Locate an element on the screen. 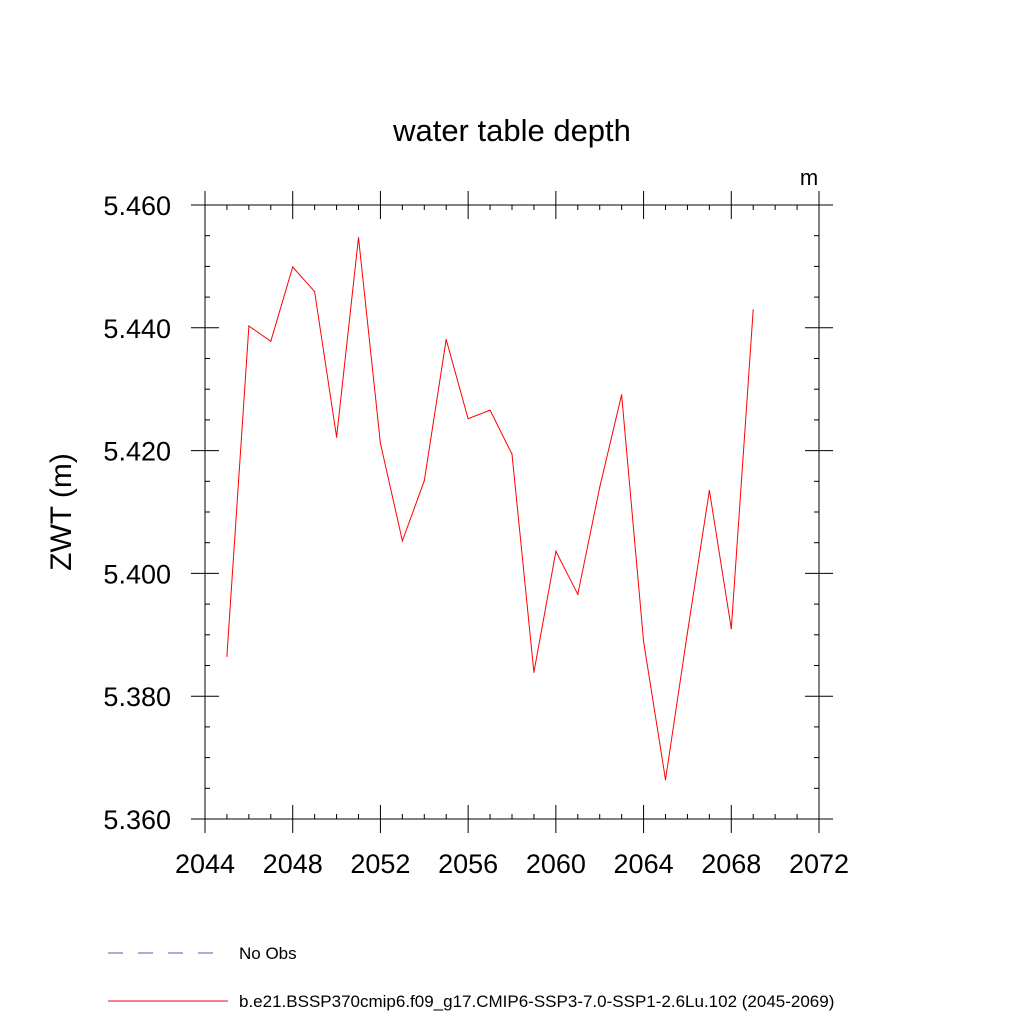 Image resolution: width=1024 pixels, height=1024 pixels. x-tick-label: 2052 is located at coordinates (380, 864).